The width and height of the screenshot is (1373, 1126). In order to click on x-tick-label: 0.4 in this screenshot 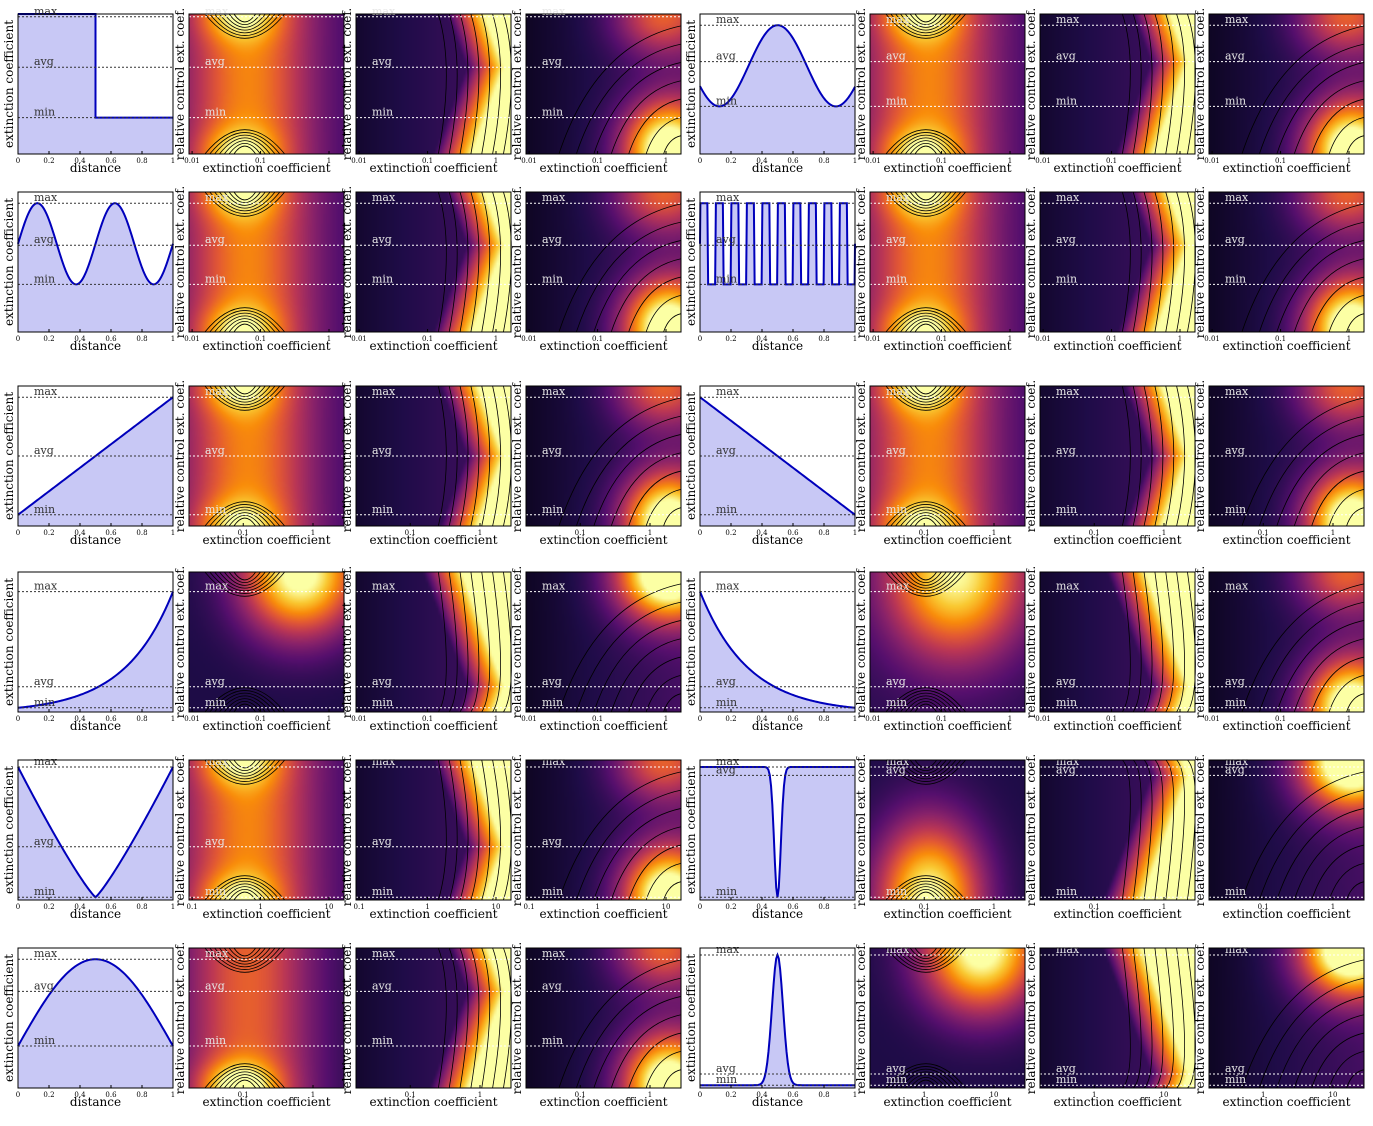, I will do `click(80, 339)`.